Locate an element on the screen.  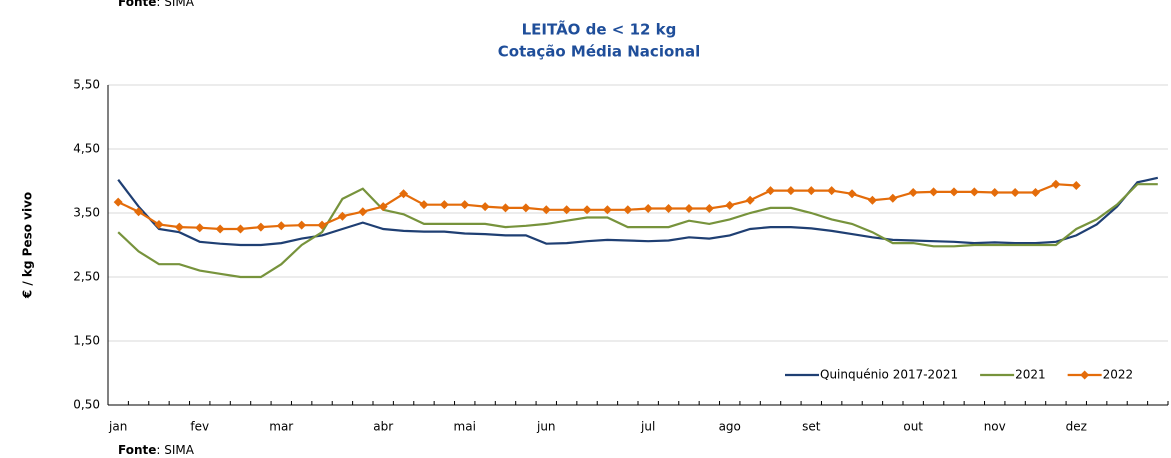
y-tick-label: 5,50 is located at coordinates (86, 85).